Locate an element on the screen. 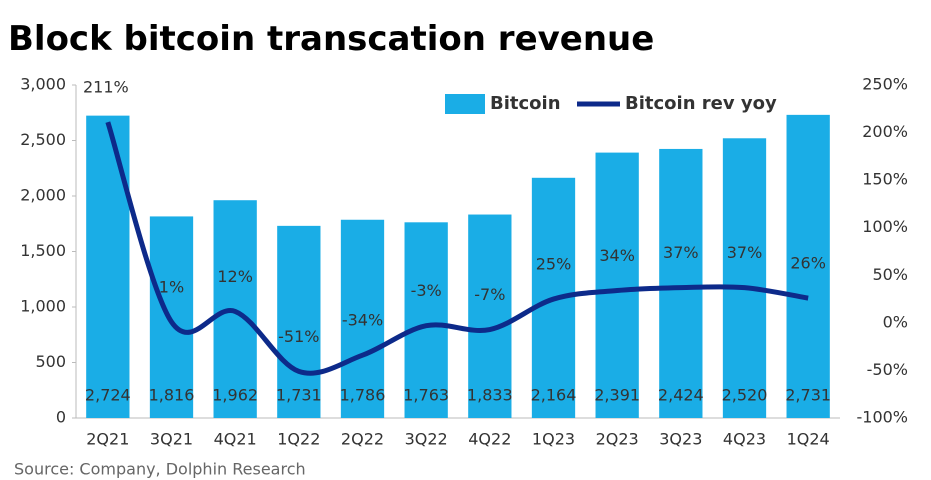 The image size is (931, 480). line-value-label: -51% is located at coordinates (298, 336).